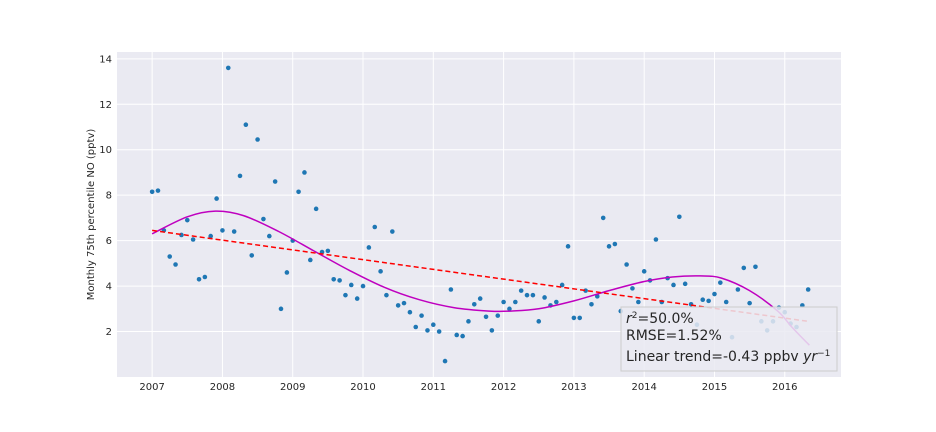  What do you see at coordinates (674, 336) in the screenshot?
I see `rmse-text: RMSE=1.52%` at bounding box center [674, 336].